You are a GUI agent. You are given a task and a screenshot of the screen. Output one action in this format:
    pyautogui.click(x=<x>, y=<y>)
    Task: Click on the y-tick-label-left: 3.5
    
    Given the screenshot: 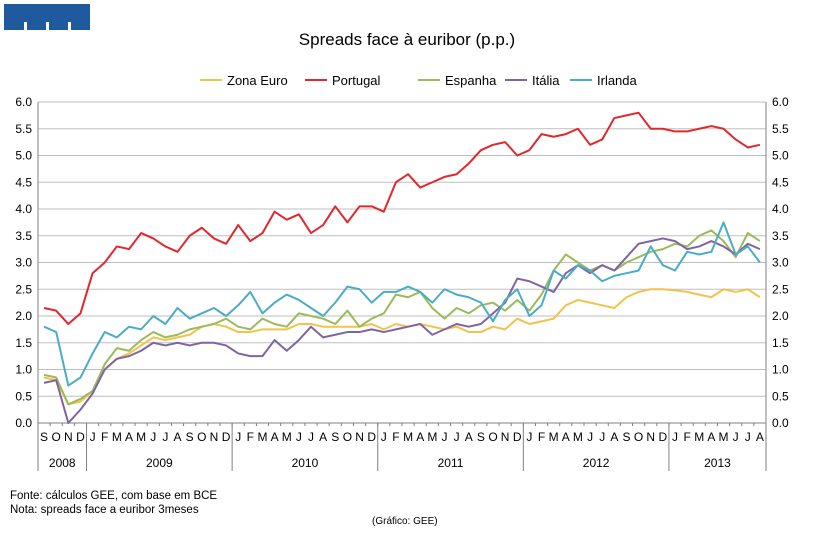 What is the action you would take?
    pyautogui.click(x=23, y=236)
    